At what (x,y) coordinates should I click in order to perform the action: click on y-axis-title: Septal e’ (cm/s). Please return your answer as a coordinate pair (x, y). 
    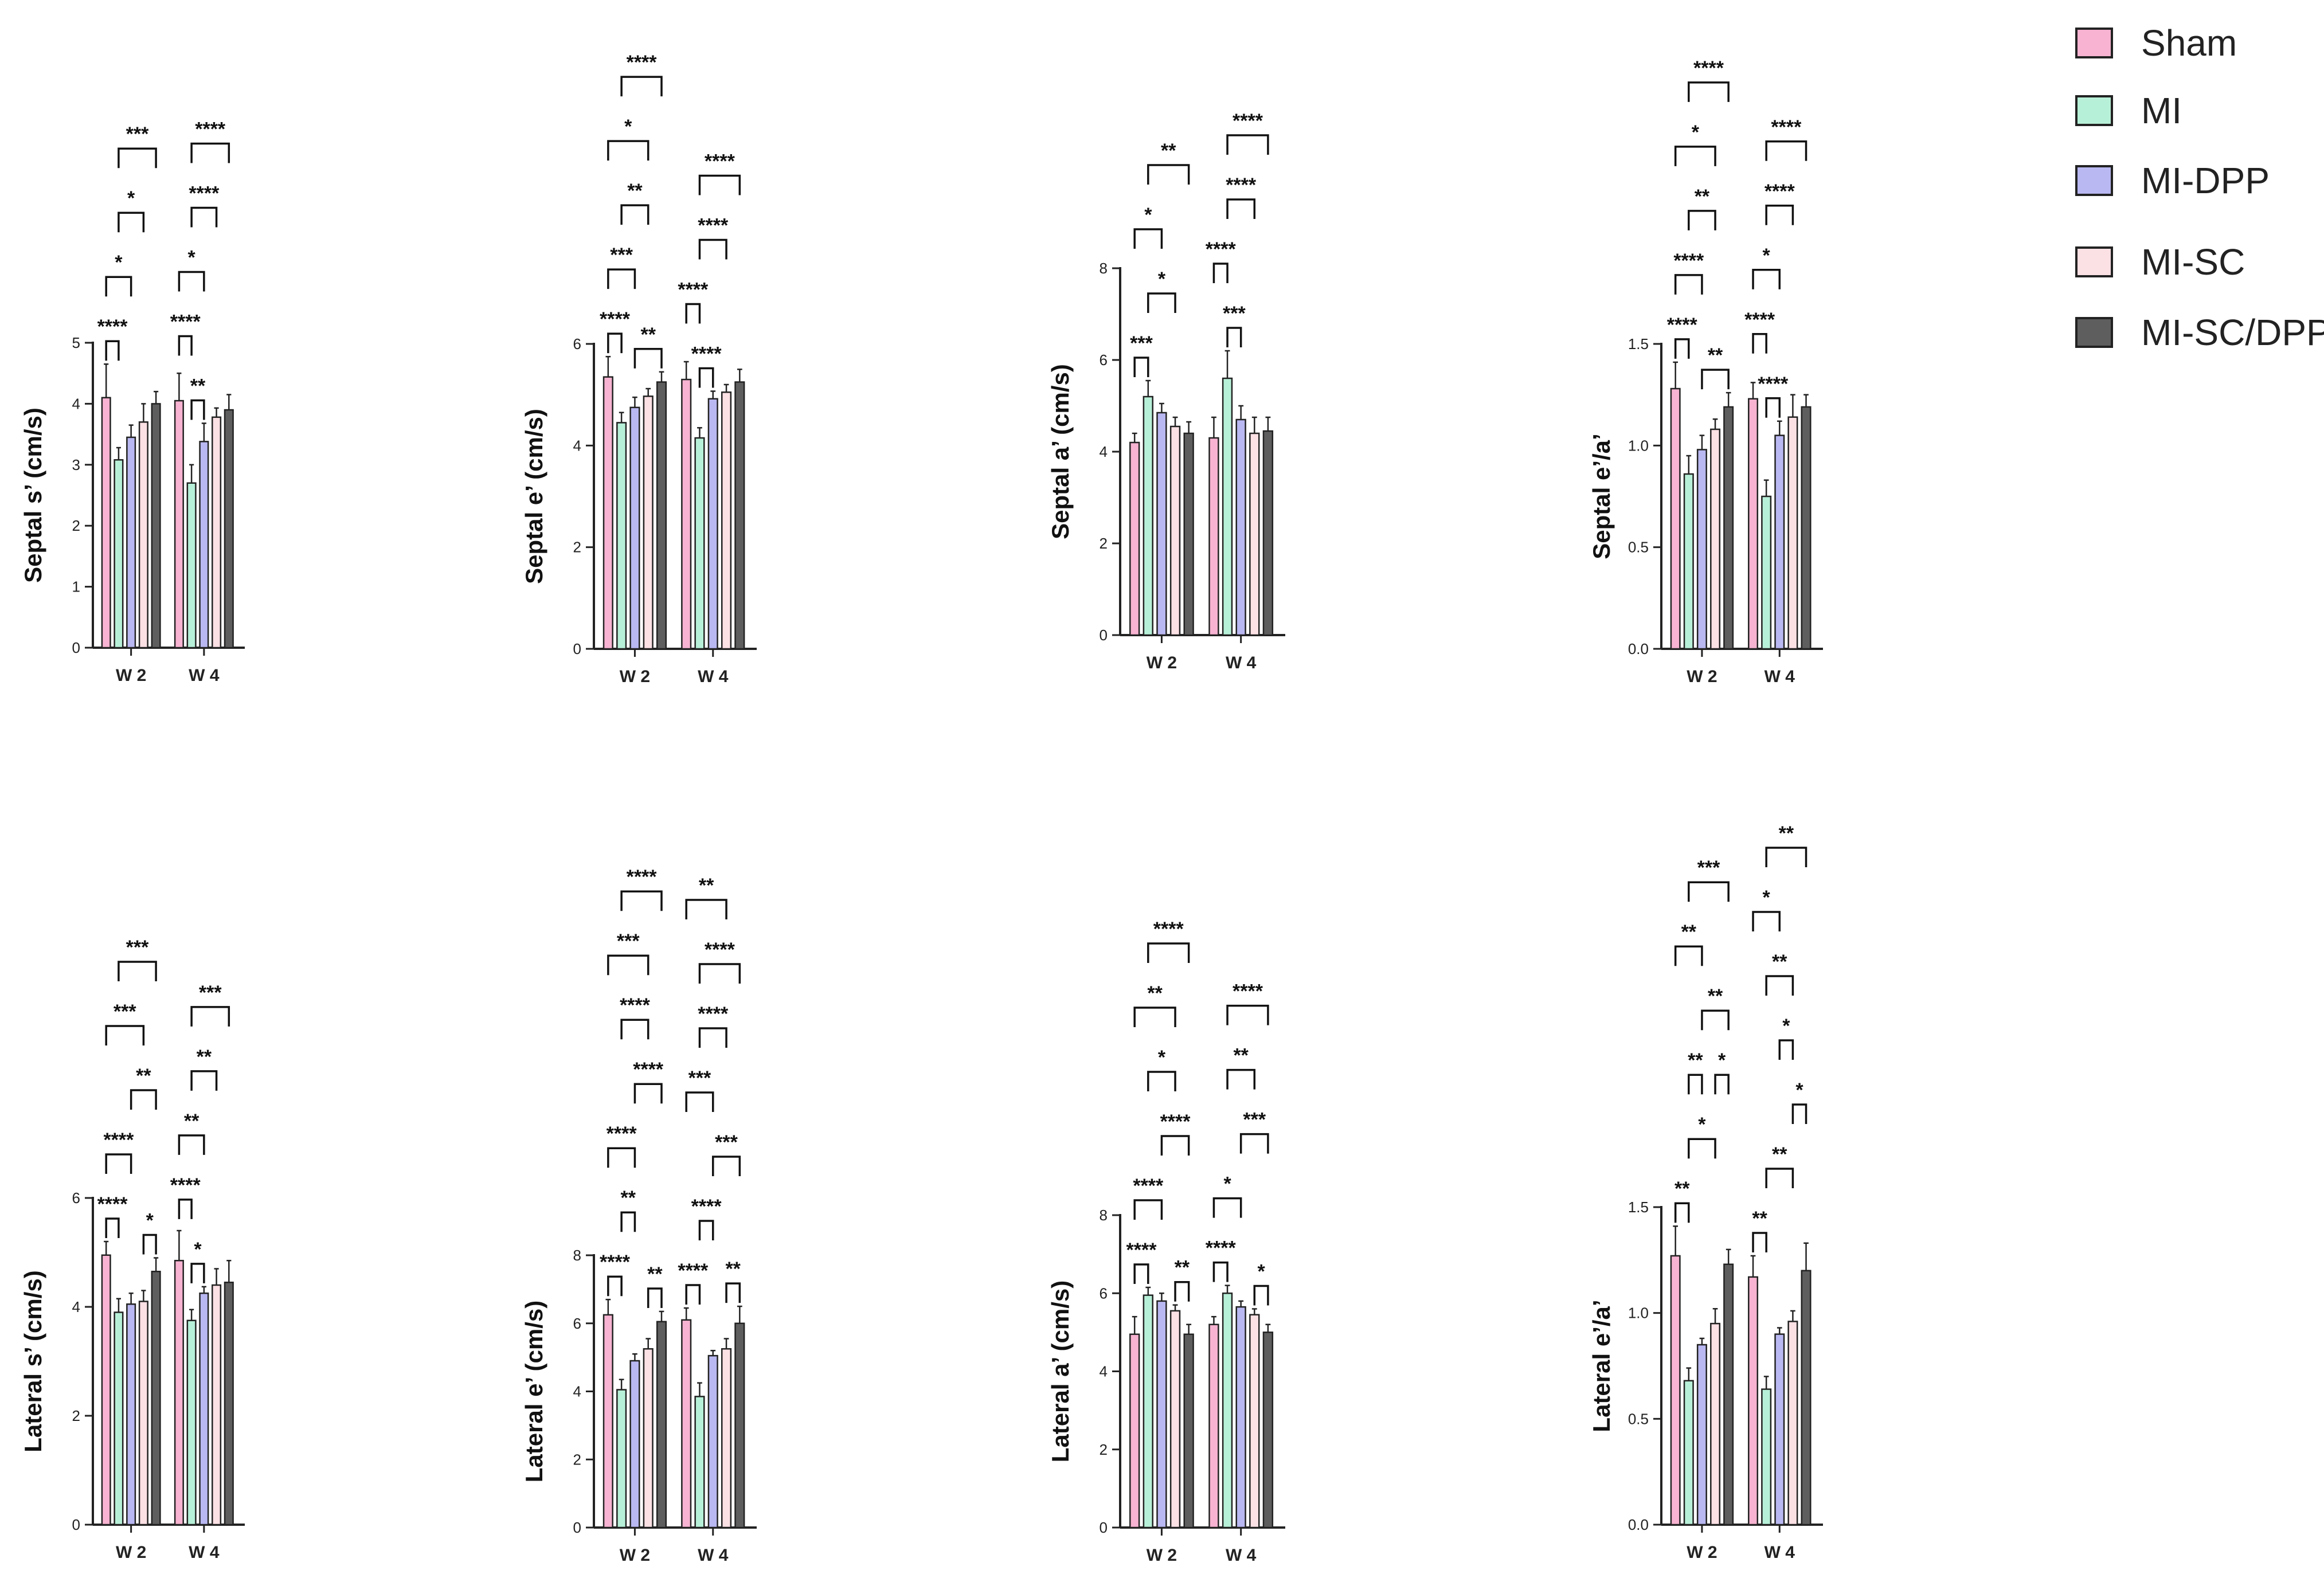
    Looking at the image, I should click on (534, 496).